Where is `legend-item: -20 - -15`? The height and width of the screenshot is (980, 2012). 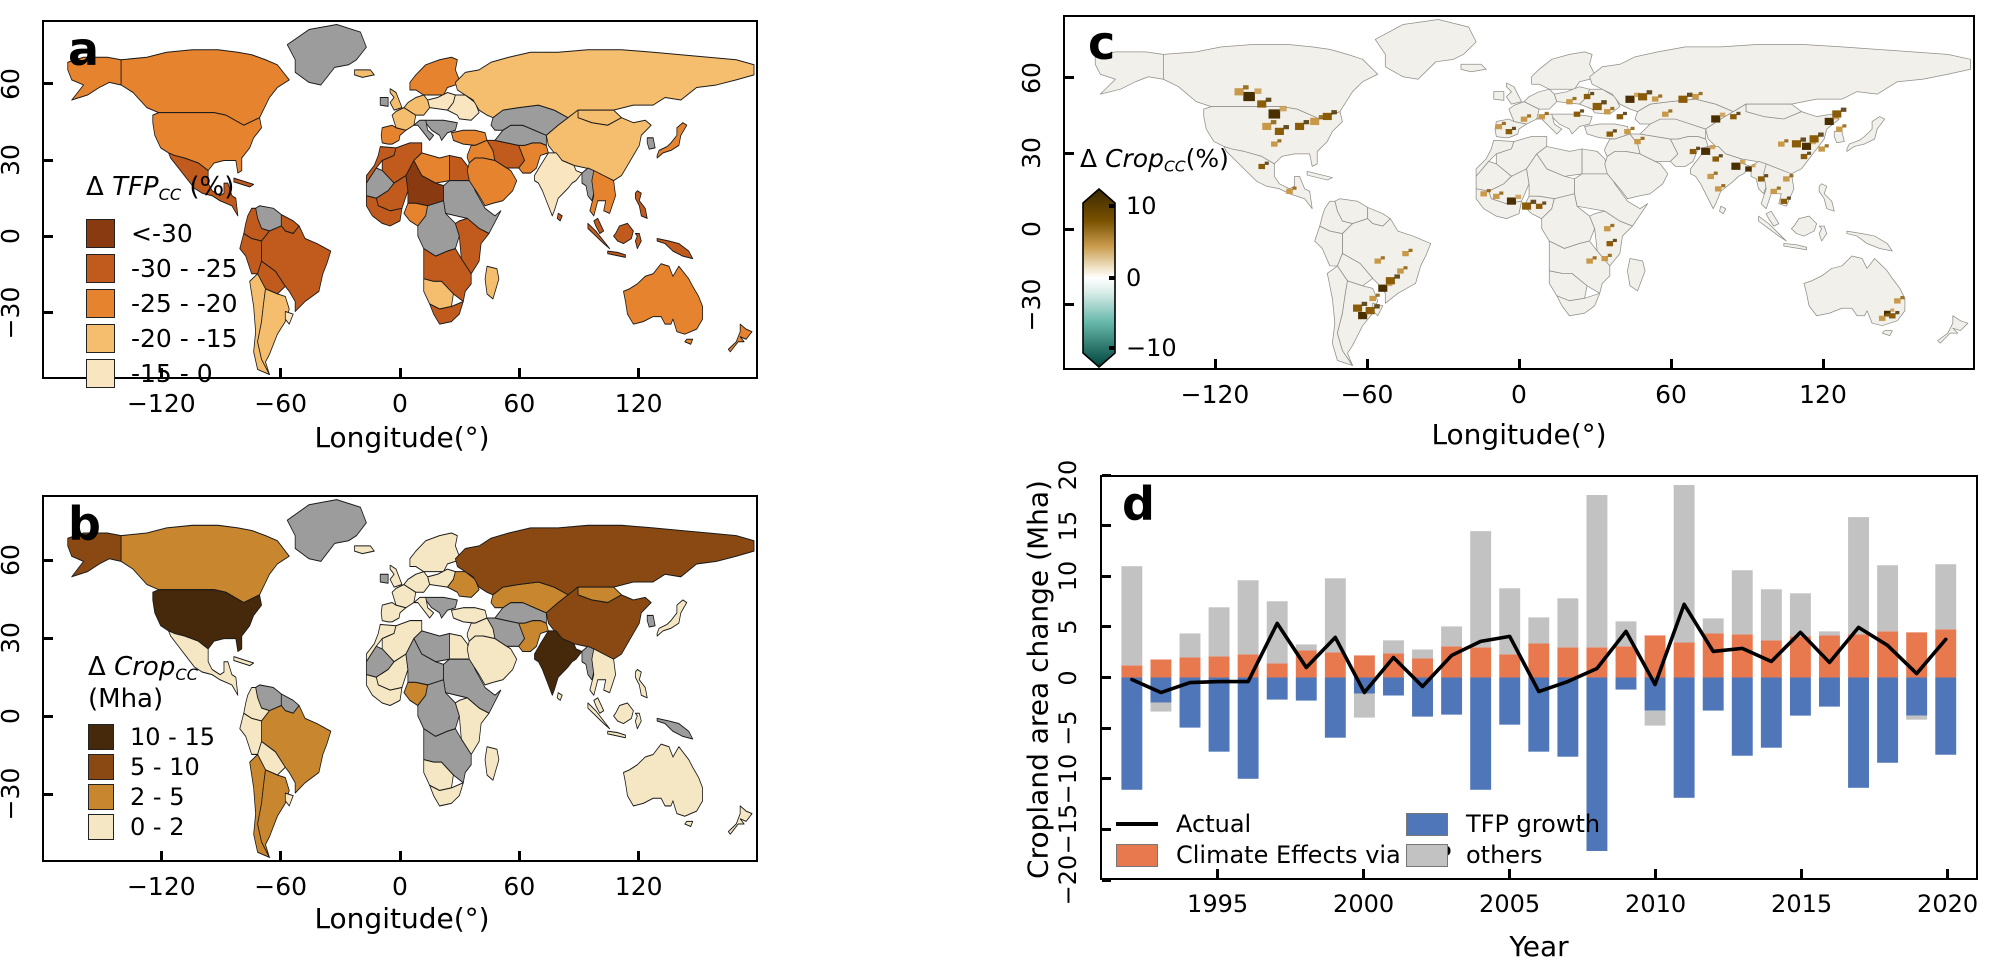 legend-item: -20 - -15 is located at coordinates (162, 338).